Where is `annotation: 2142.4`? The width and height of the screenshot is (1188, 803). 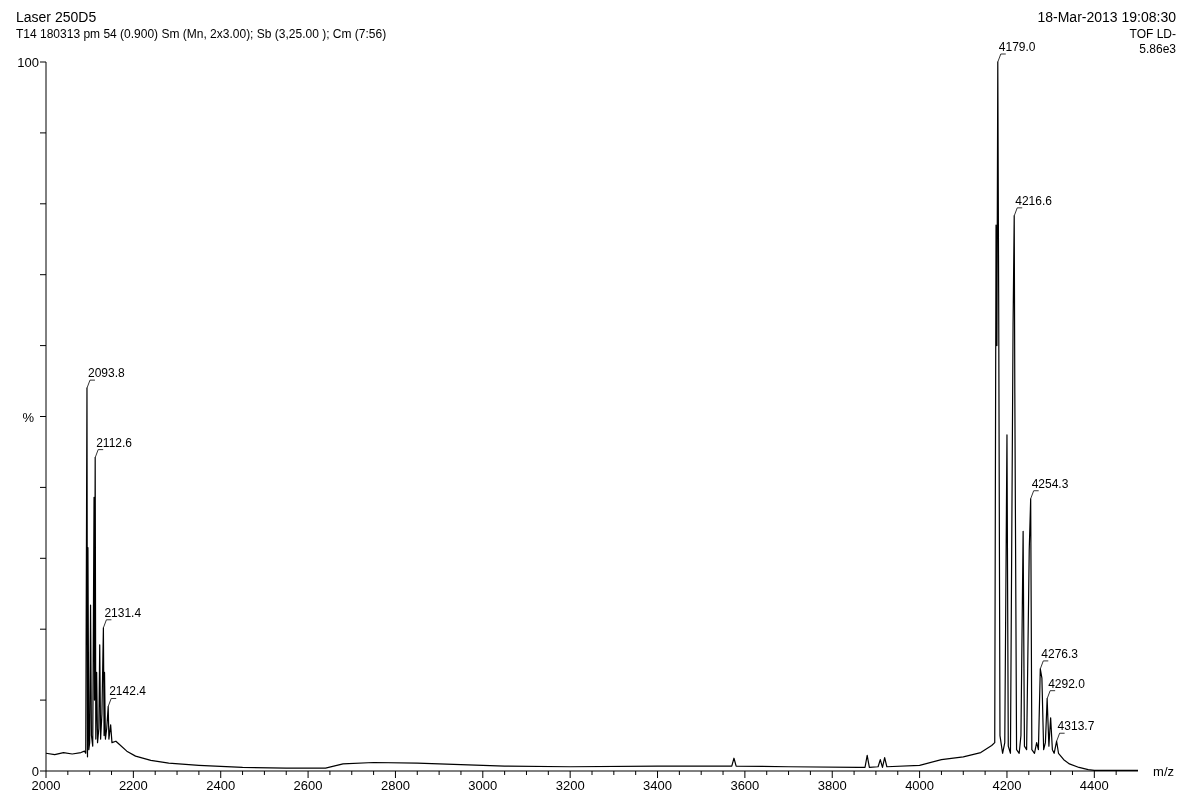
annotation: 2142.4 is located at coordinates (128, 691).